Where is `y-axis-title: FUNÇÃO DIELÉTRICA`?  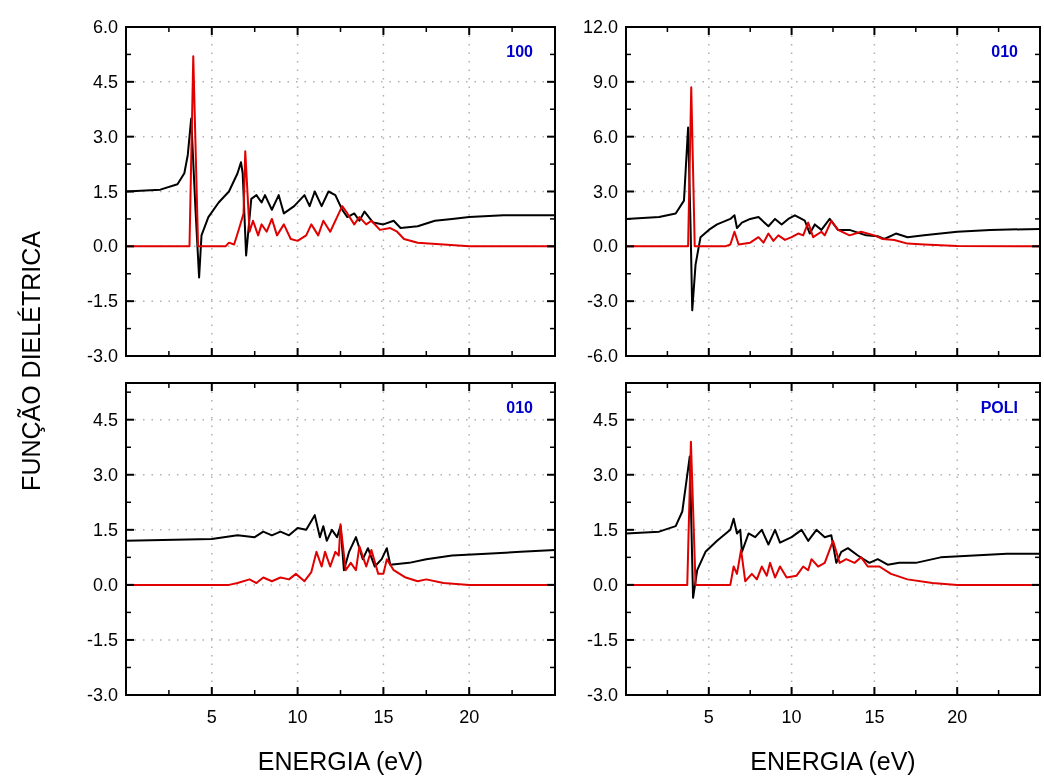 y-axis-title: FUNÇÃO DIELÉTRICA is located at coordinates (31, 360).